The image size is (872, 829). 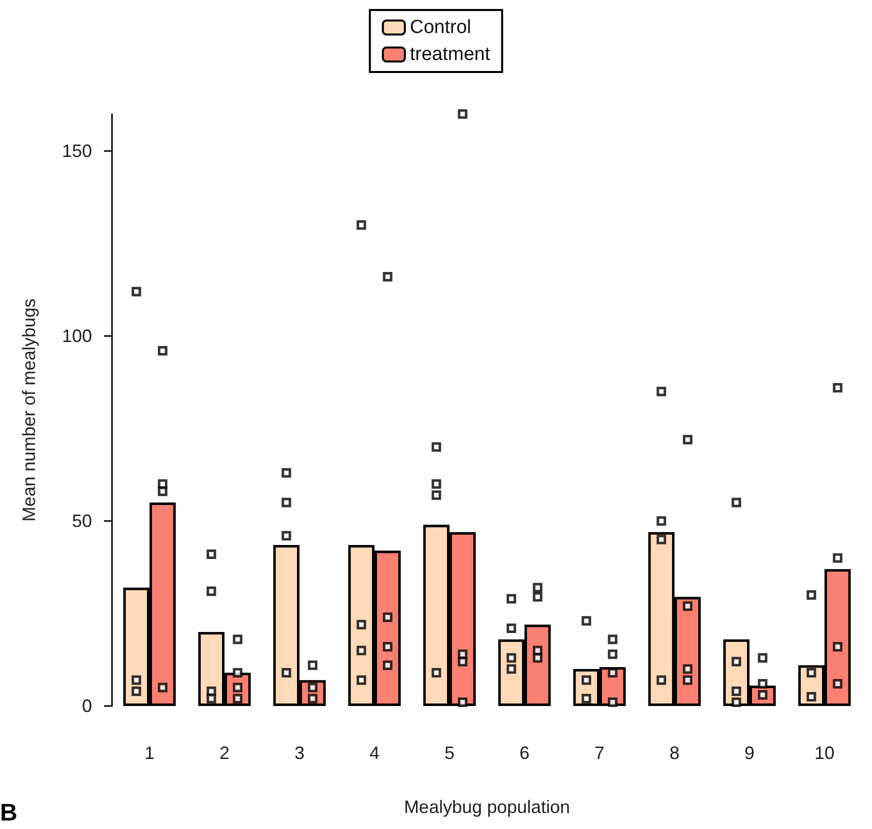 What do you see at coordinates (299, 753) in the screenshot?
I see `x-tick-label: 3` at bounding box center [299, 753].